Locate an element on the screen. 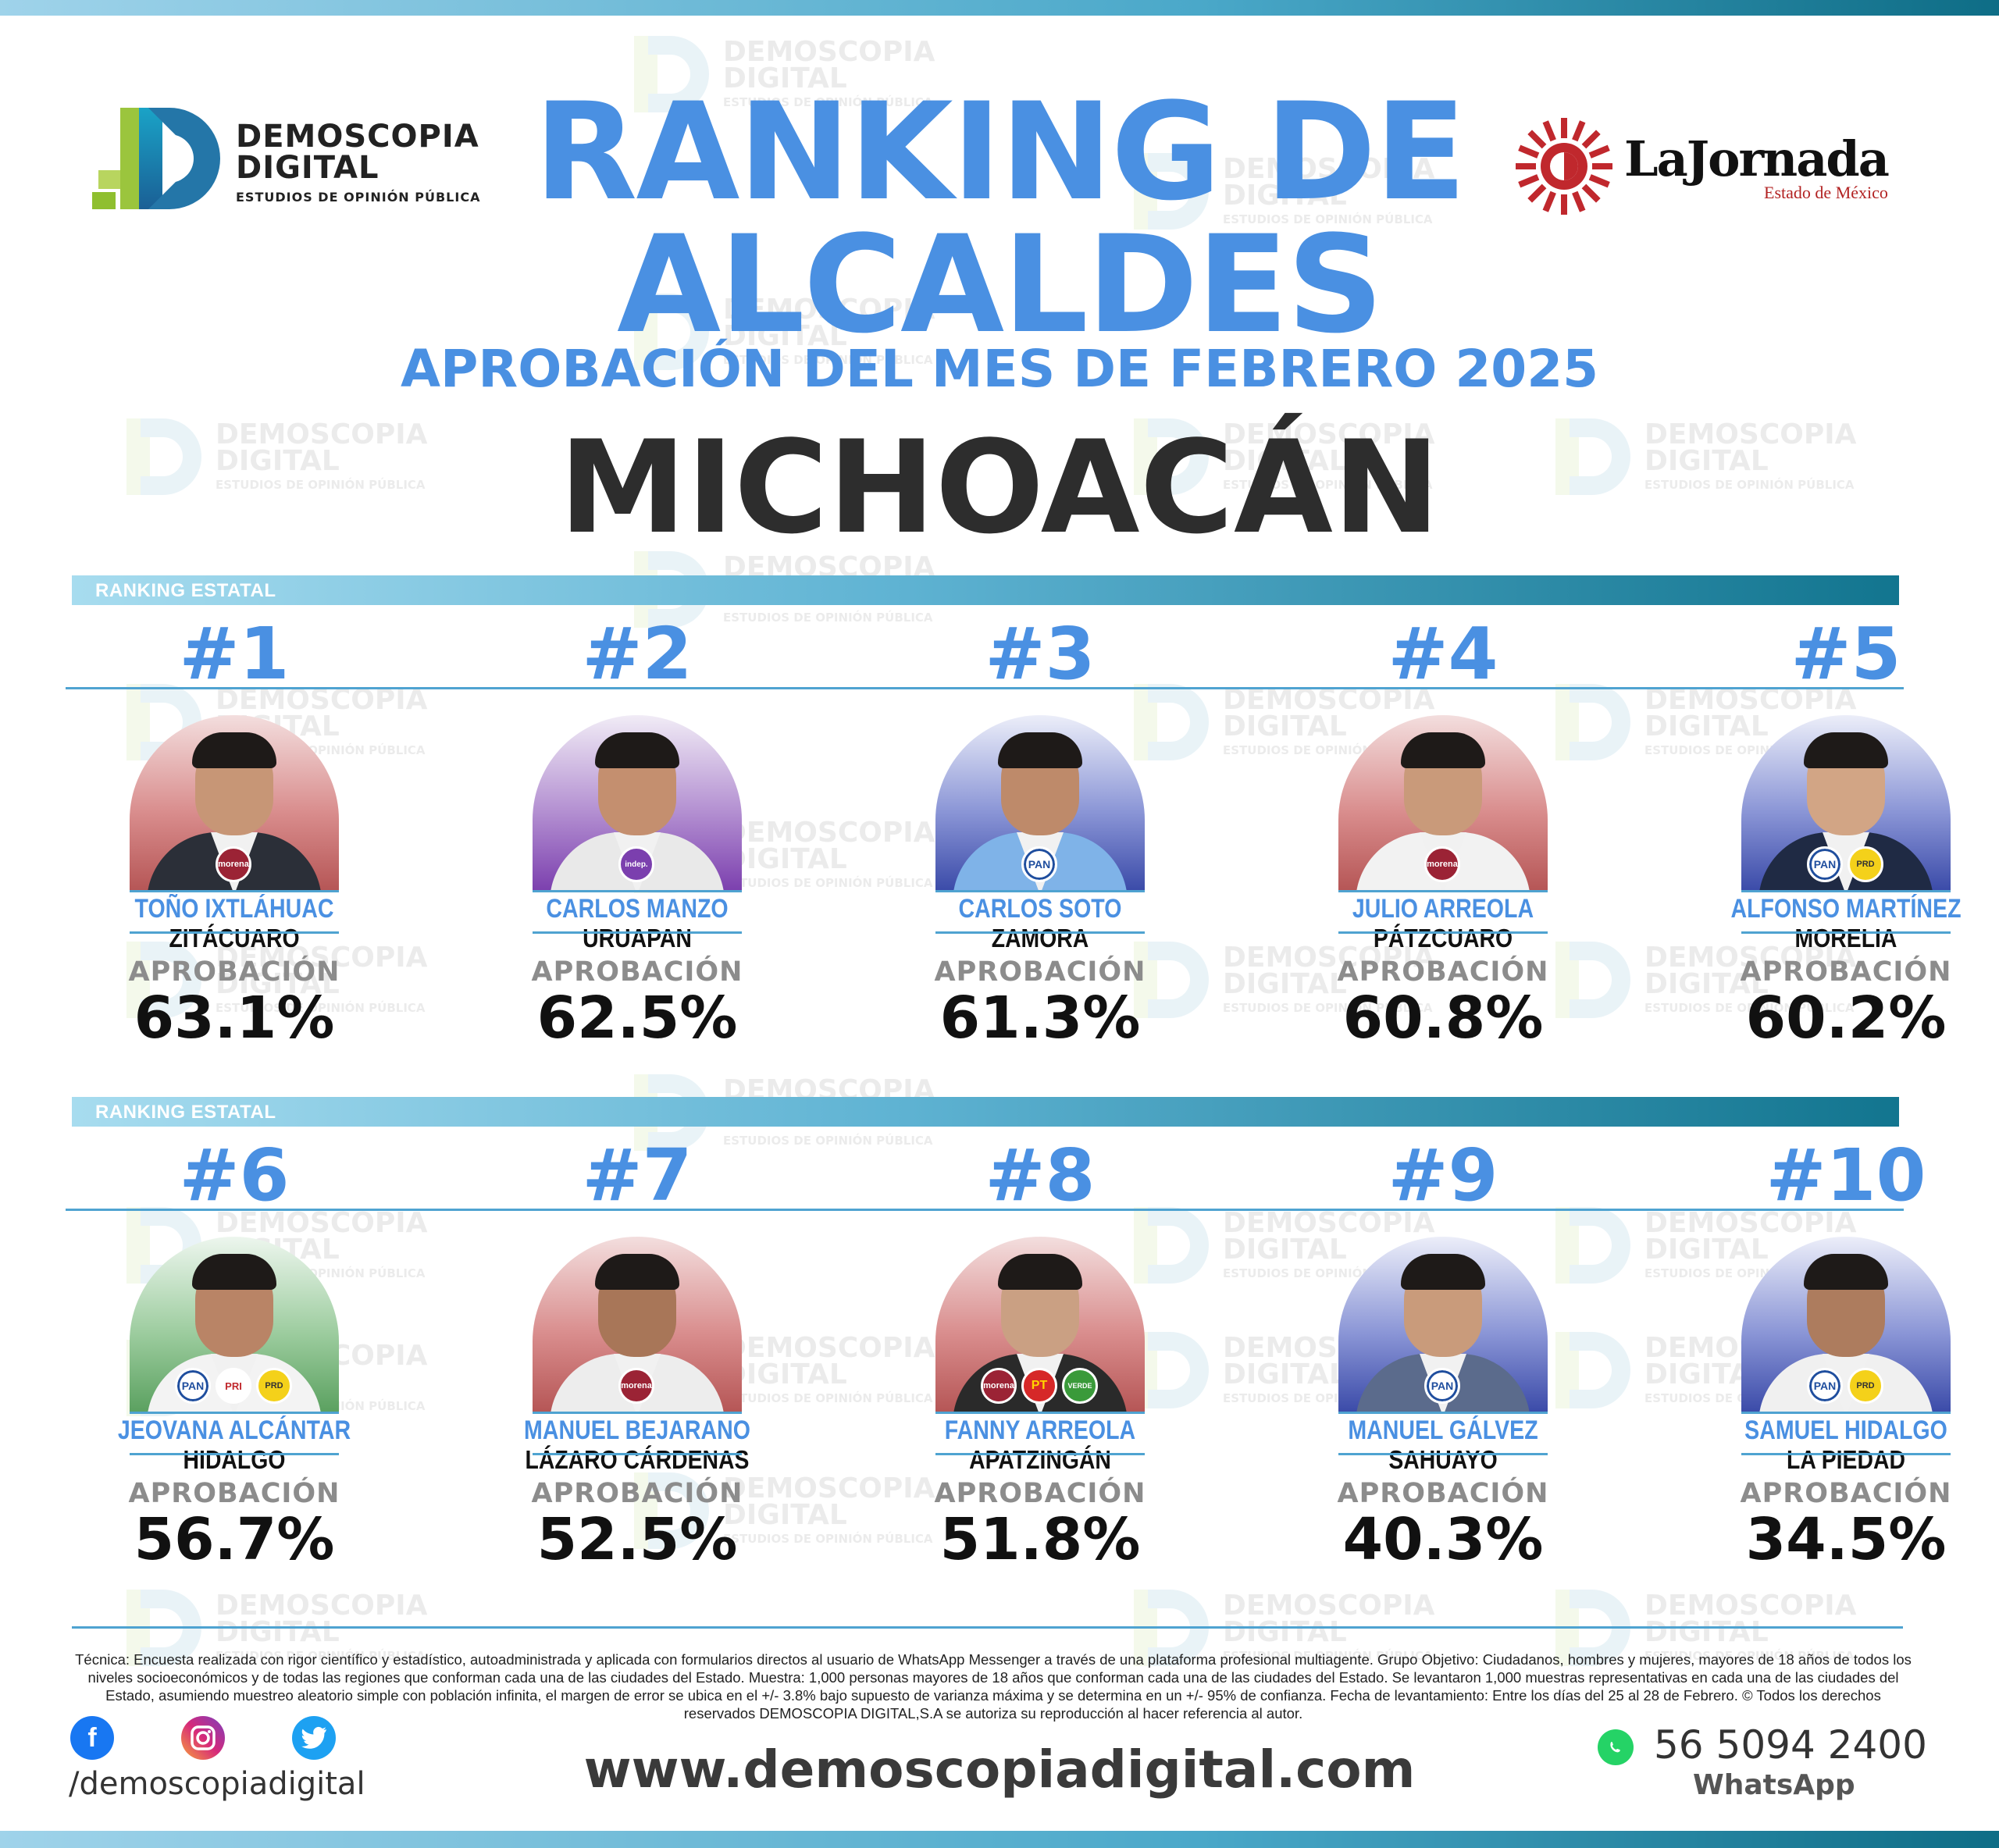  party-badge-pt: PT is located at coordinates (1039, 1386).